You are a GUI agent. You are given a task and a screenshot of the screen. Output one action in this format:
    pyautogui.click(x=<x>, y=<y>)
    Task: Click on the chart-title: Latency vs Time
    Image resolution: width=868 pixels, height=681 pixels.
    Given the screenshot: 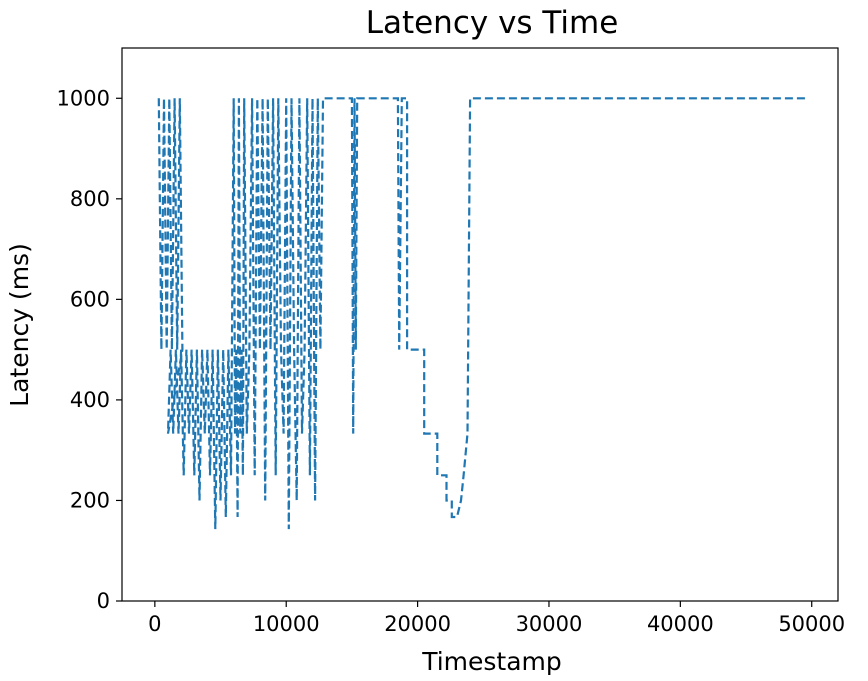 What is the action you would take?
    pyautogui.click(x=492, y=23)
    